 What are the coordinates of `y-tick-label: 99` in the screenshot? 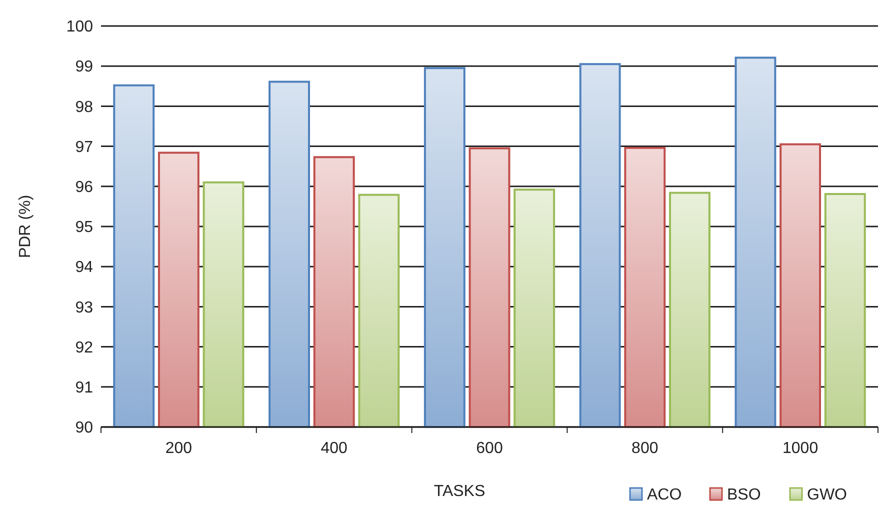 It's located at (84, 67).